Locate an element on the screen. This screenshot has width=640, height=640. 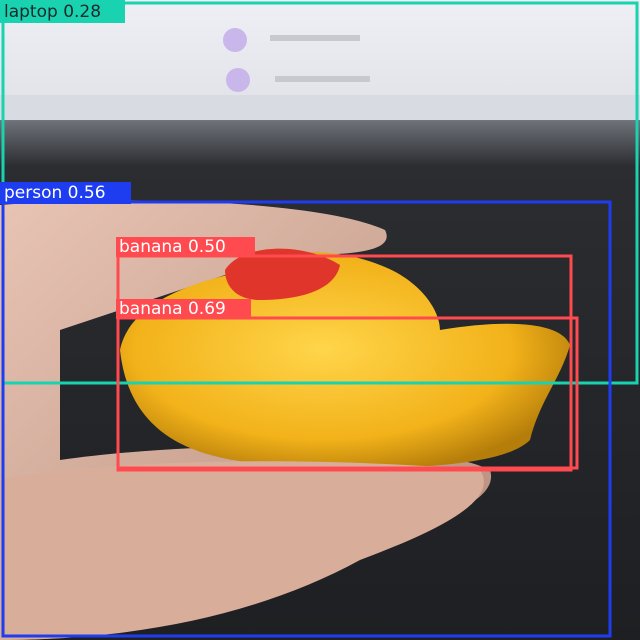
detection-label: banana 0.69 is located at coordinates (172, 309).